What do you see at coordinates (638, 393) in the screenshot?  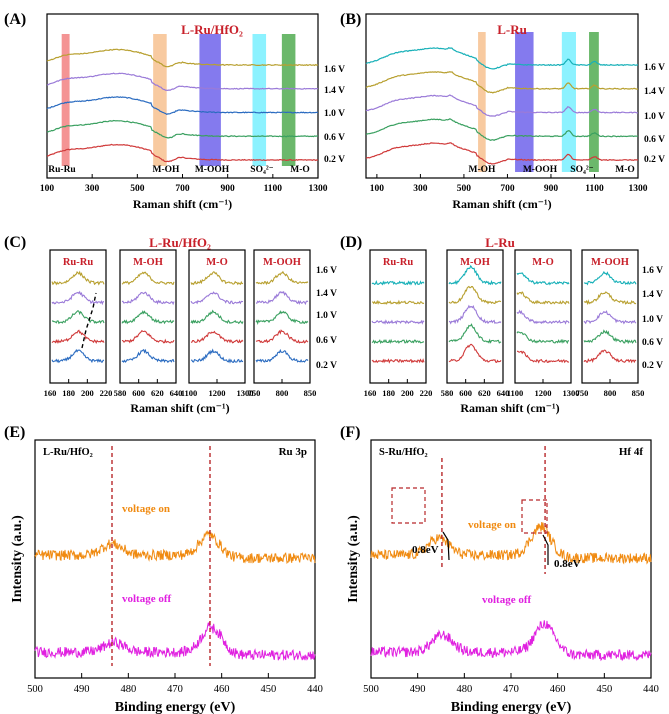 I see `panel-d-sub3-xtick-label: 850` at bounding box center [638, 393].